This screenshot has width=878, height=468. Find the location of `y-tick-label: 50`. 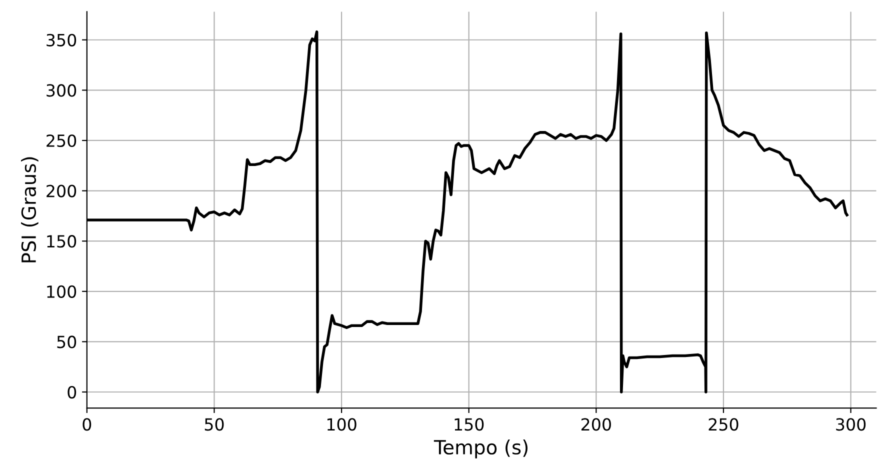

y-tick-label: 50 is located at coordinates (66, 342).